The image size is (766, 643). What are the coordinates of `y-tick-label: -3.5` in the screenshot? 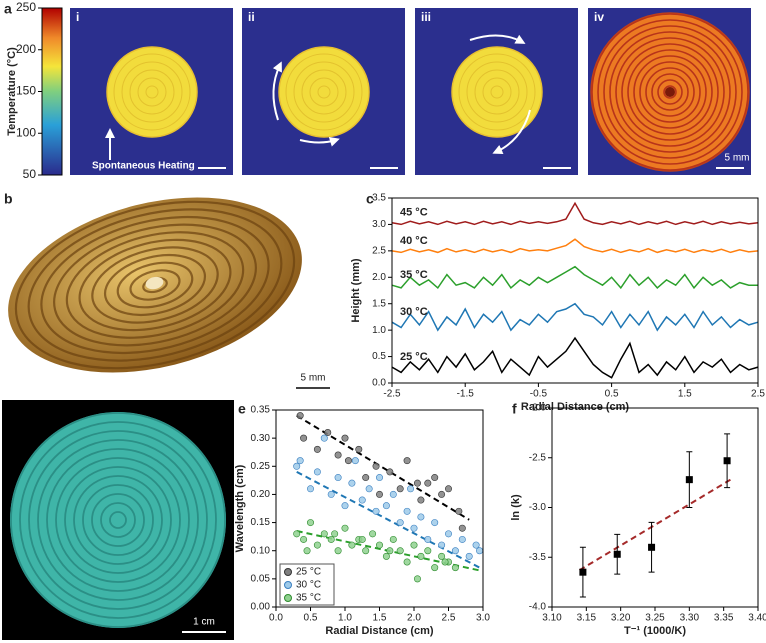 It's located at (538, 557).